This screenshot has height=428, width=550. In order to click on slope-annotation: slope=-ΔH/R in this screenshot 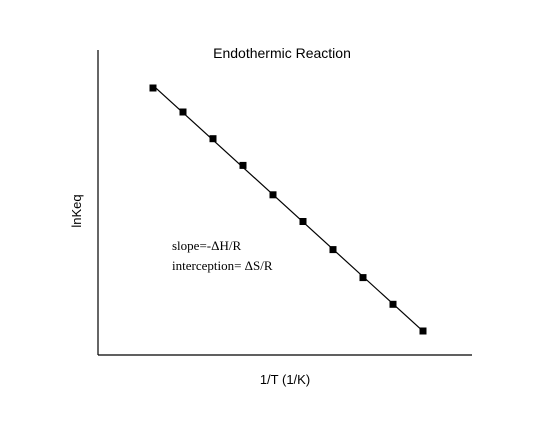, I will do `click(206, 245)`.